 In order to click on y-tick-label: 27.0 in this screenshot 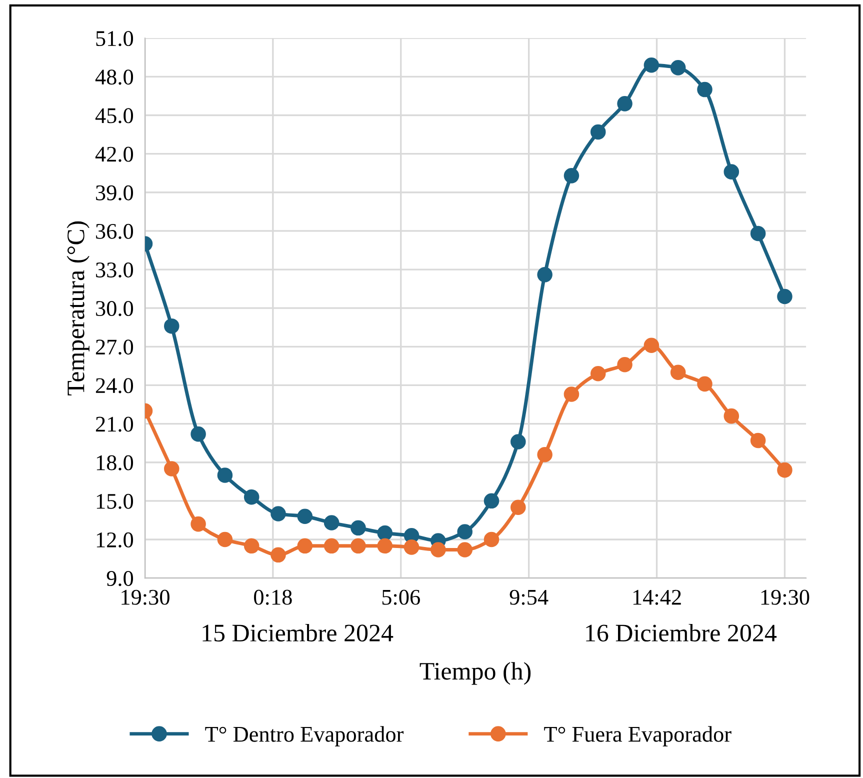, I will do `click(115, 347)`.